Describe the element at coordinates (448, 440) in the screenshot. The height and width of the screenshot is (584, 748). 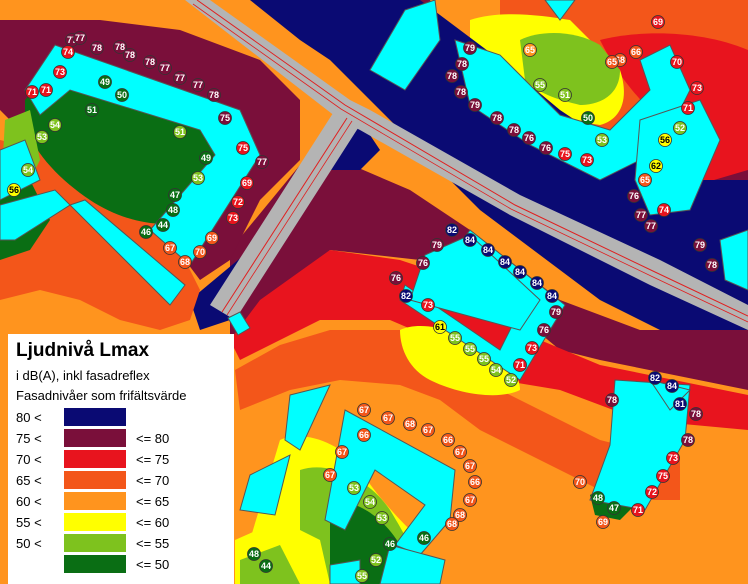
I see `facade-level-label: 66` at that location.